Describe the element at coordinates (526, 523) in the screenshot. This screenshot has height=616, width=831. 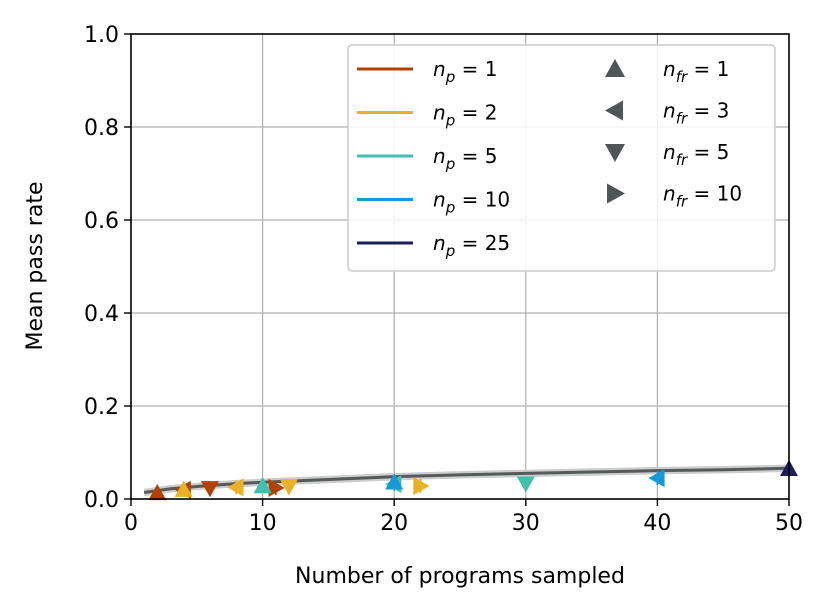
I see `x-tick-label-3: 30` at that location.